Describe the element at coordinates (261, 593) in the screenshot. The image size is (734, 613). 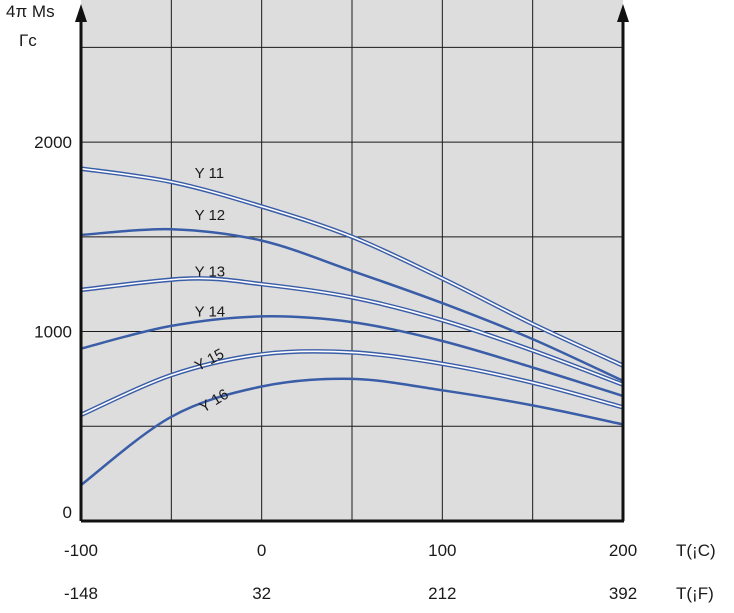
I see `x-tick-label-fahrenheit: 32` at that location.